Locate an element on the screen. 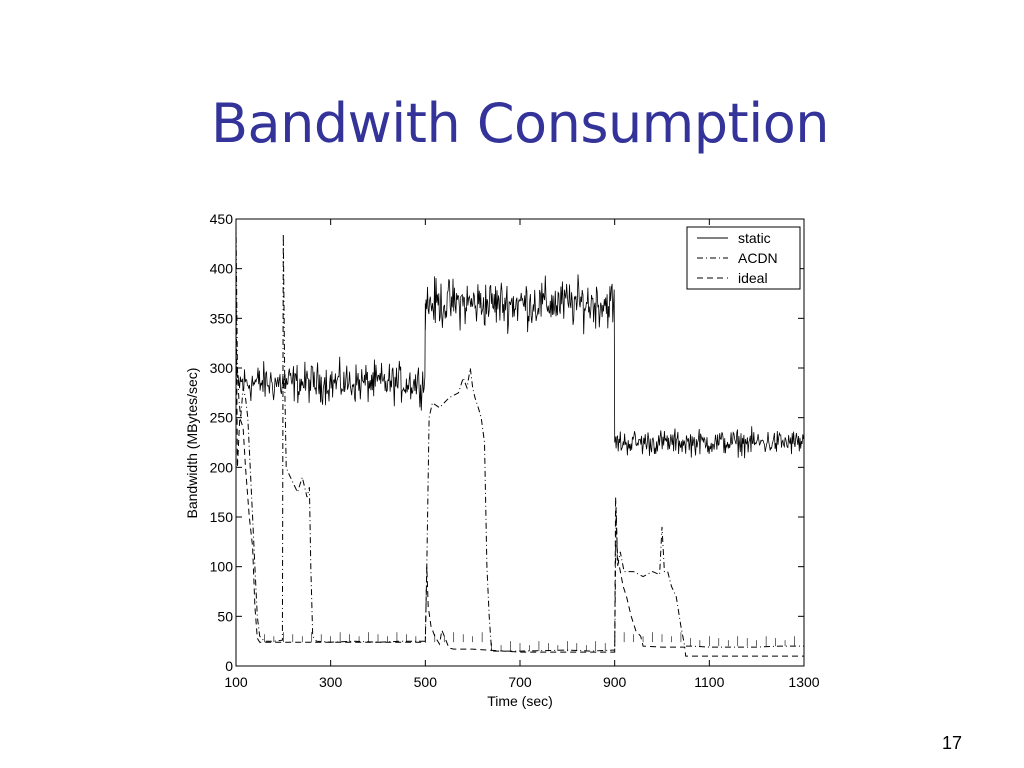 The image size is (1024, 768). x-tick-label: 1100 is located at coordinates (709, 682).